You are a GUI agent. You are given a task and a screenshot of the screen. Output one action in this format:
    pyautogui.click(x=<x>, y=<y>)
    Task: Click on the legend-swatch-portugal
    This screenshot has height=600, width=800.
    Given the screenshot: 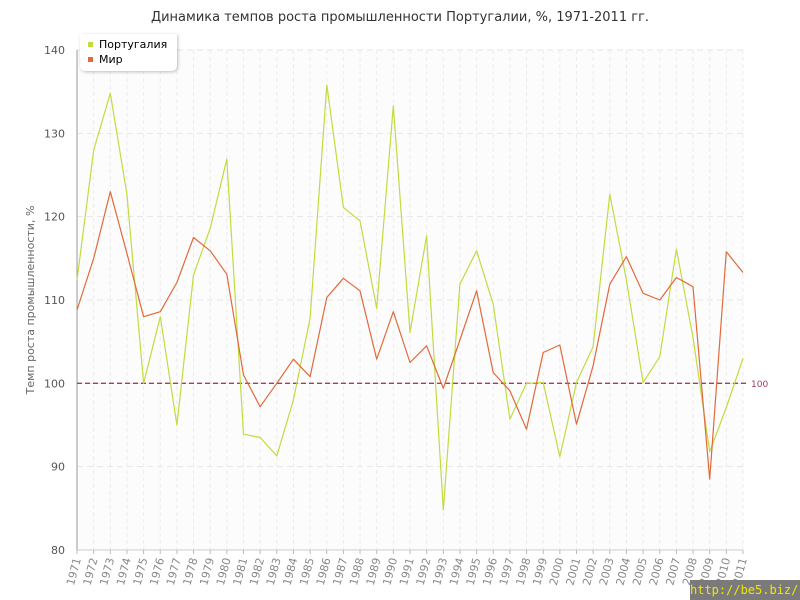 What is the action you would take?
    pyautogui.click(x=90, y=44)
    